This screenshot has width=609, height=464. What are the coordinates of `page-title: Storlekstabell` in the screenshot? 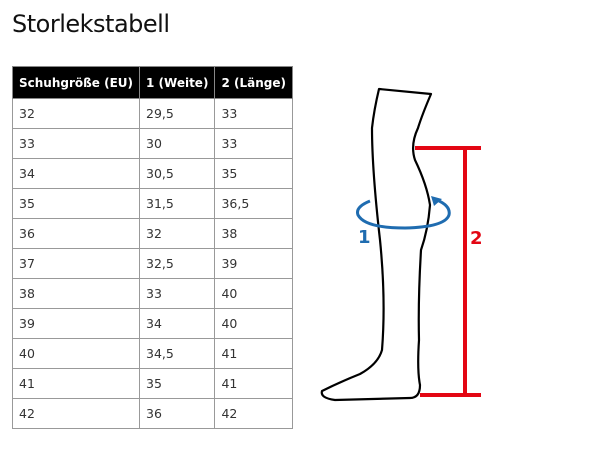 It's located at (91, 24).